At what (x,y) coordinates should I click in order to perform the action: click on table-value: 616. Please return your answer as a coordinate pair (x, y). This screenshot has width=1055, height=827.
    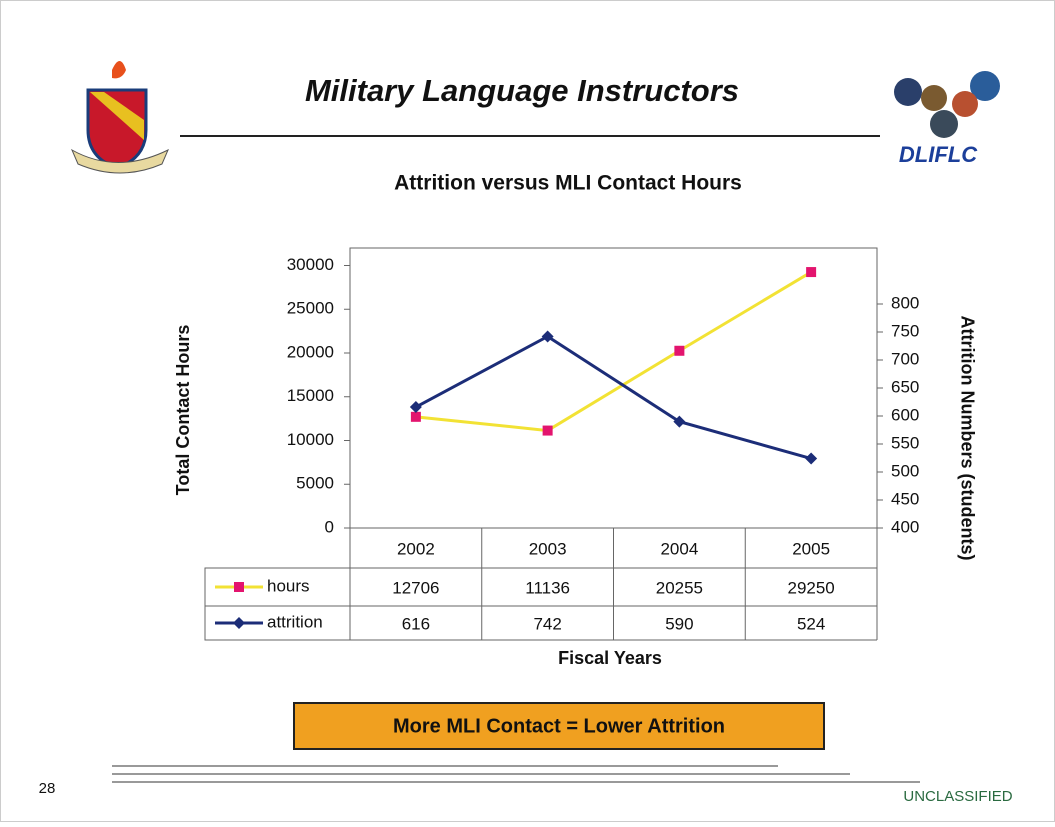
    Looking at the image, I should click on (416, 623).